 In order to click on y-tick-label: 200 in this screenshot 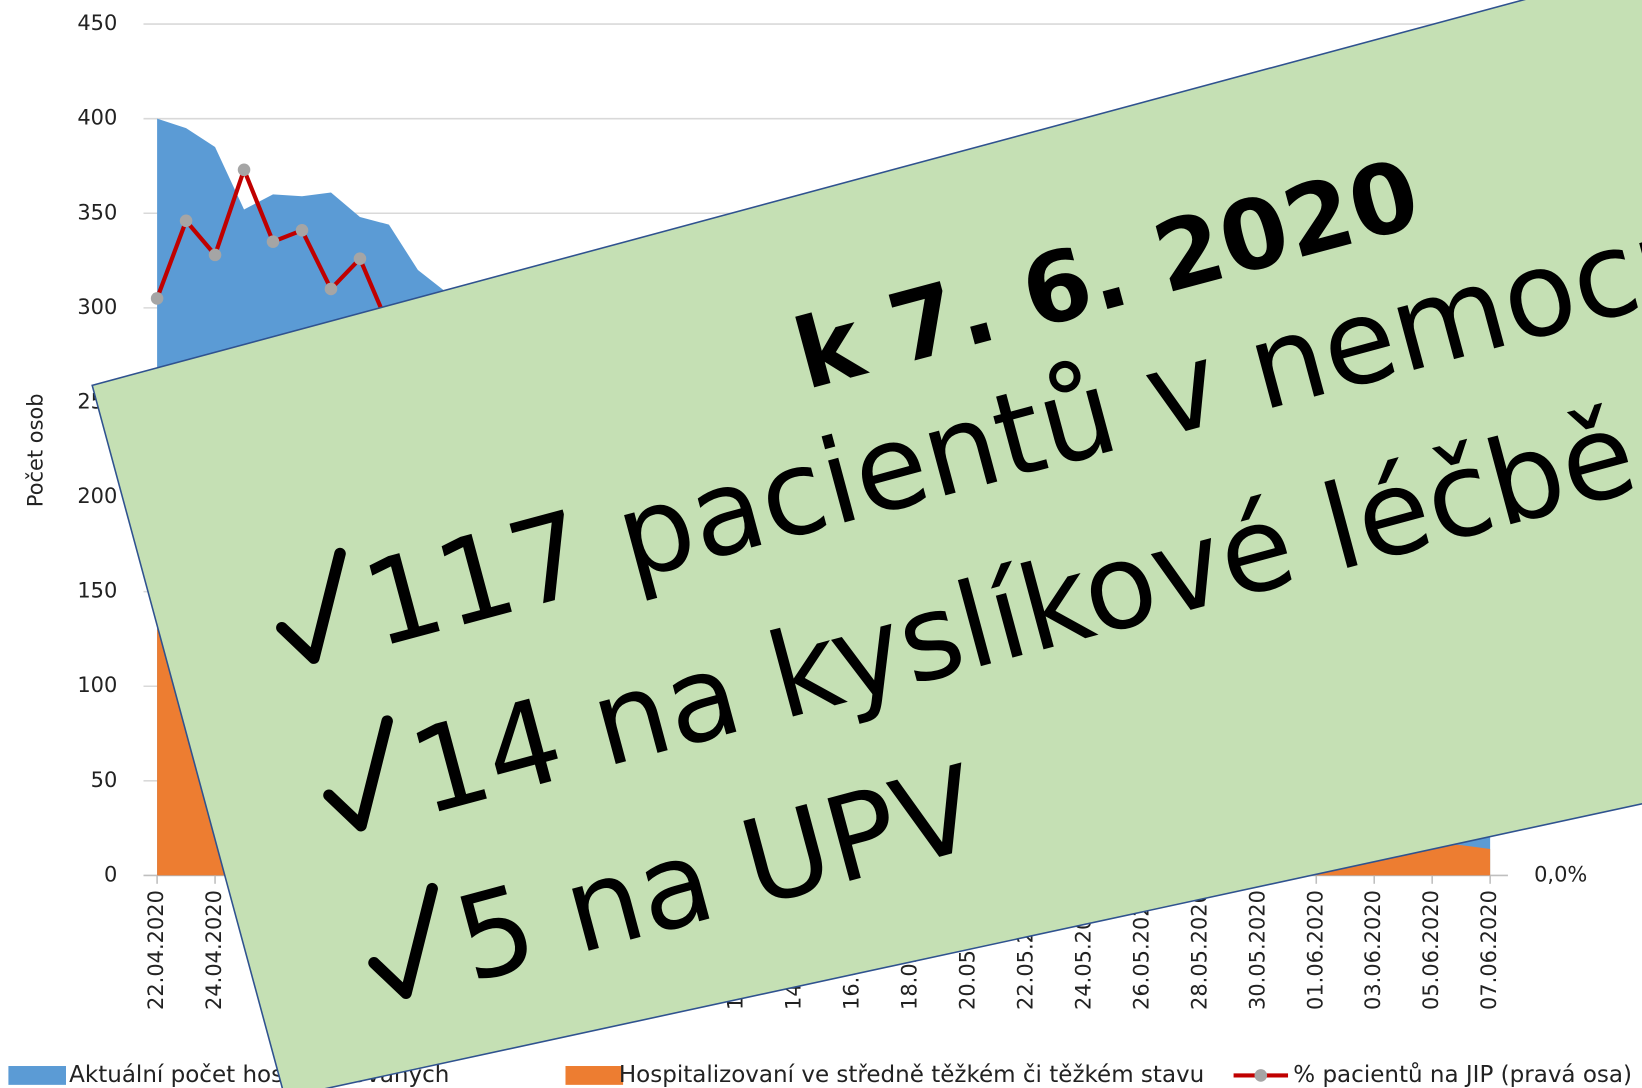, I will do `click(97, 496)`.